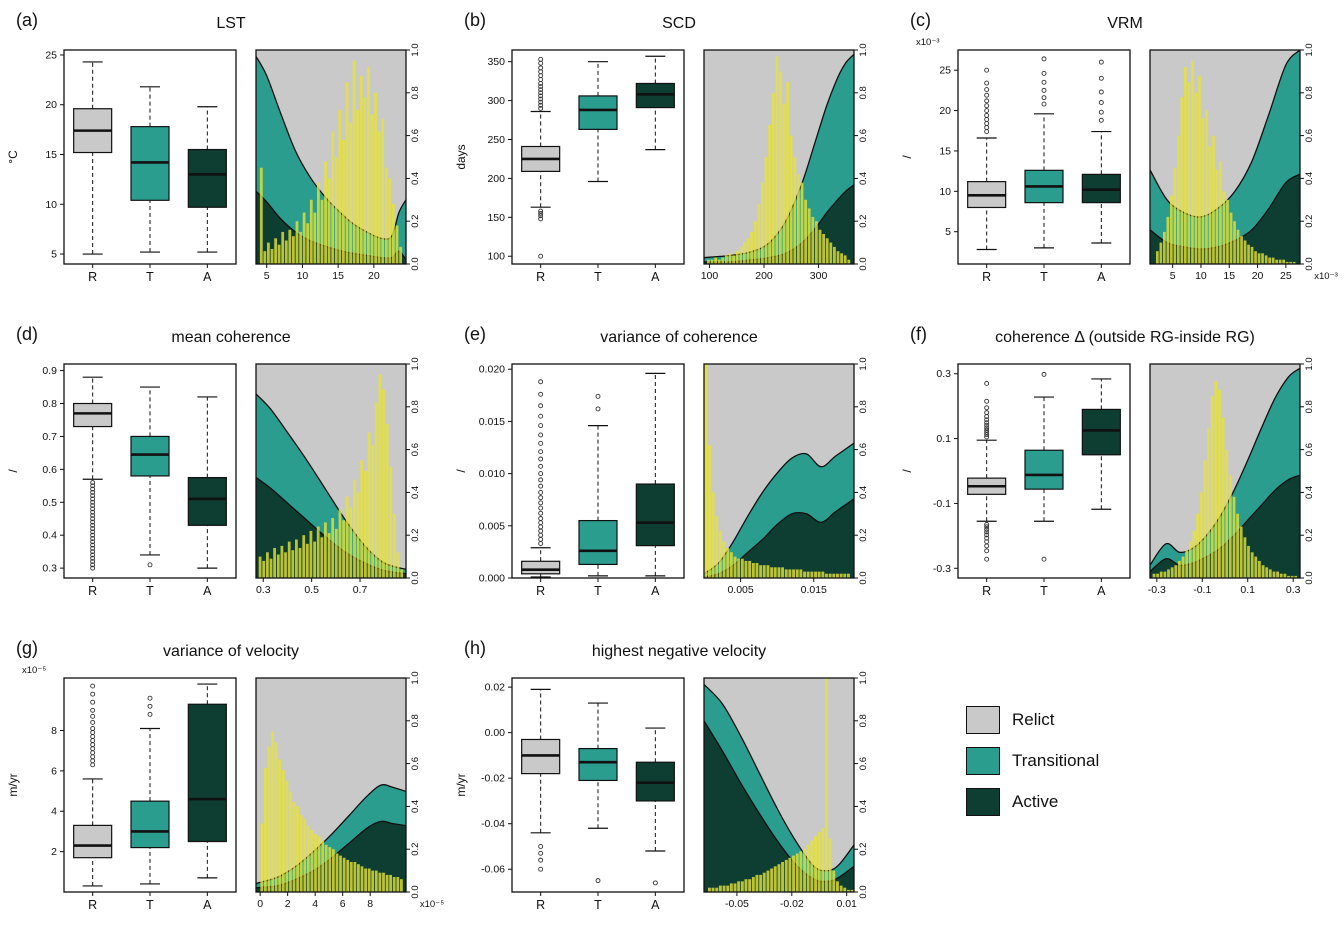  I want to click on panel-d-tag: (d), so click(27, 334).